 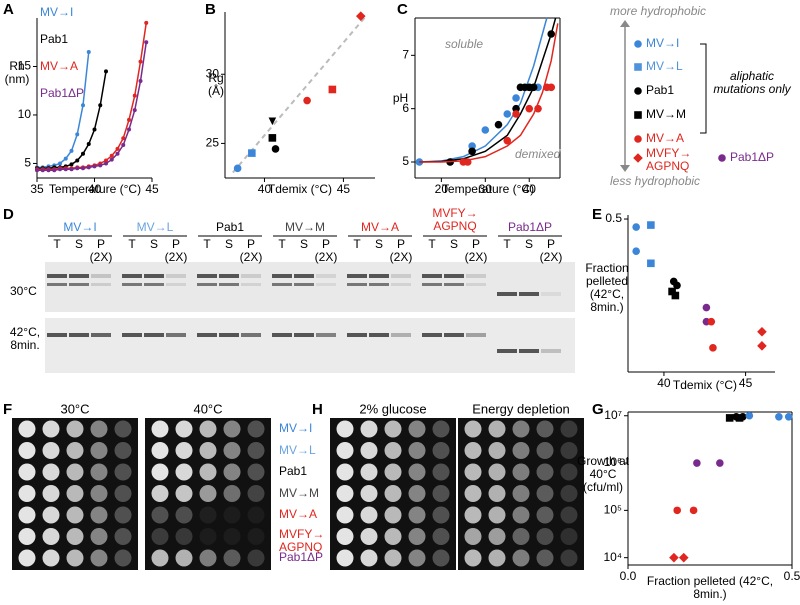 What do you see at coordinates (663, 43) in the screenshot?
I see `key-label: MV→I` at bounding box center [663, 43].